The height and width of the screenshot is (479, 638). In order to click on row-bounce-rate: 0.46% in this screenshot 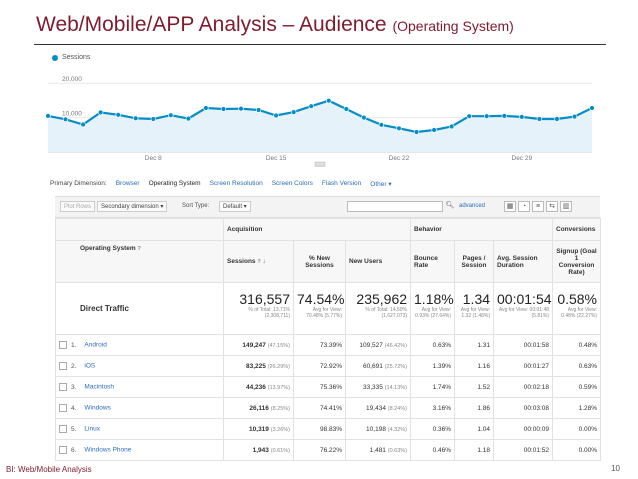, I will do `click(433, 450)`.